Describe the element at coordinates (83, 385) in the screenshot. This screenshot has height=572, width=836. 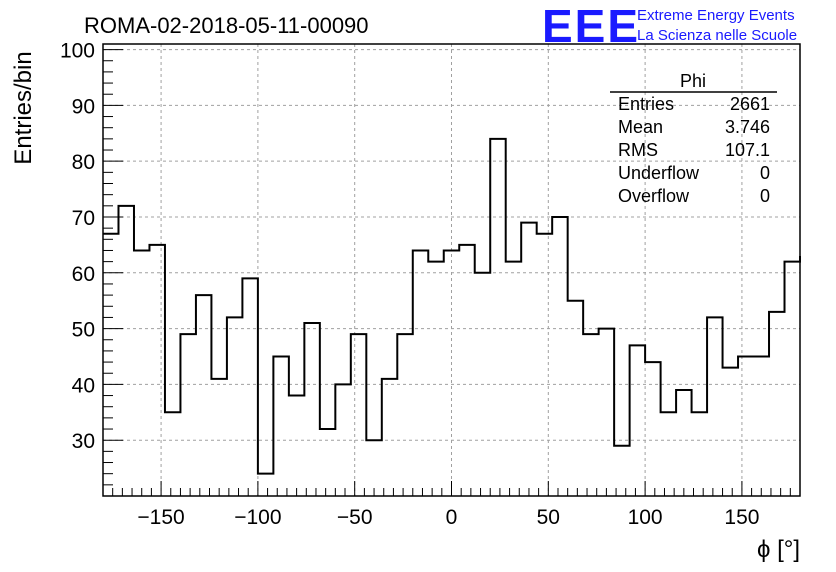
I see `y-tick-label: 40` at that location.